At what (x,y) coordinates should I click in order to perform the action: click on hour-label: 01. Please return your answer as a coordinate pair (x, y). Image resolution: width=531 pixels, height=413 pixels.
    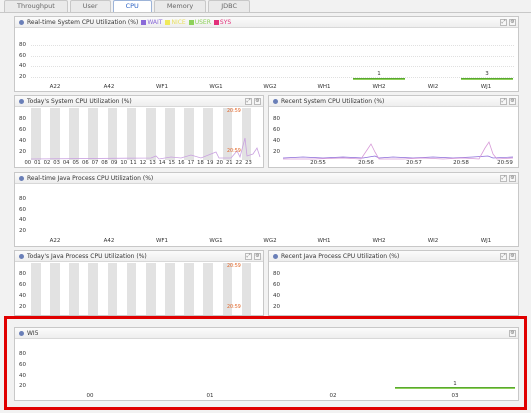
    Looking at the image, I should click on (37, 163).